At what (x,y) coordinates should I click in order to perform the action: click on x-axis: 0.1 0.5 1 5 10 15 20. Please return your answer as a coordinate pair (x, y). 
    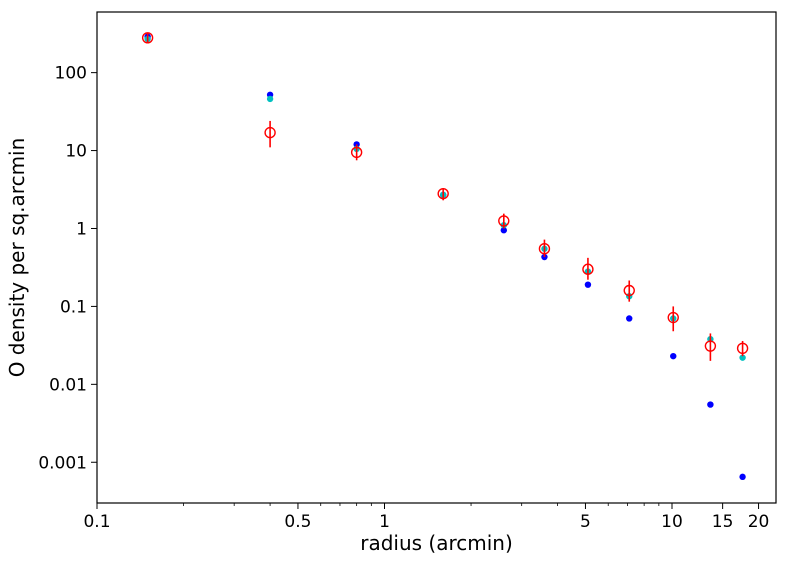
    Looking at the image, I should click on (426, 517).